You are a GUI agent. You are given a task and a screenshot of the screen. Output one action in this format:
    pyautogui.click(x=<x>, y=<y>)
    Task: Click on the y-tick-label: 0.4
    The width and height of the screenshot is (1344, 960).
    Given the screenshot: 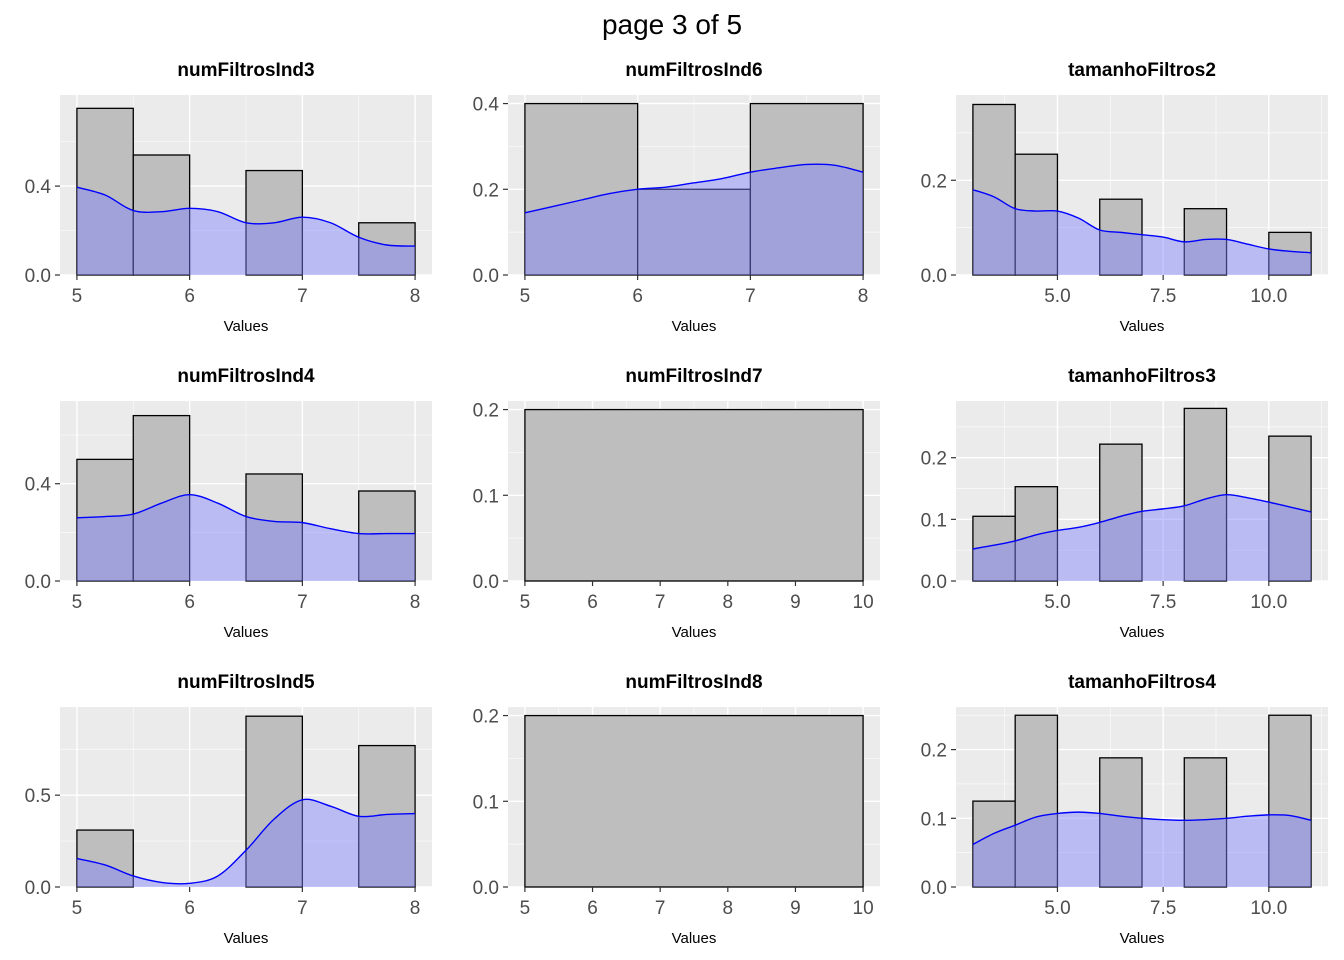 What is the action you would take?
    pyautogui.click(x=38, y=187)
    